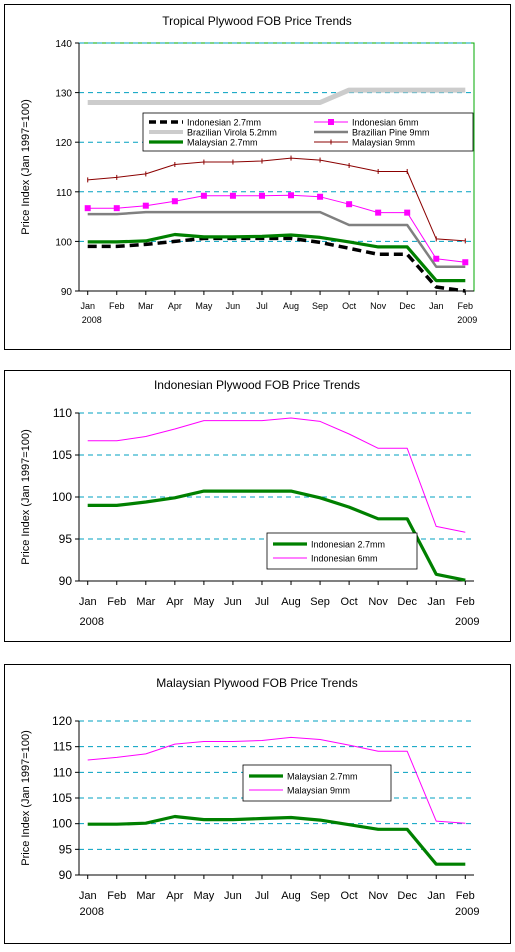 This screenshot has width=515, height=952. I want to click on legend-box, so click(308, 132).